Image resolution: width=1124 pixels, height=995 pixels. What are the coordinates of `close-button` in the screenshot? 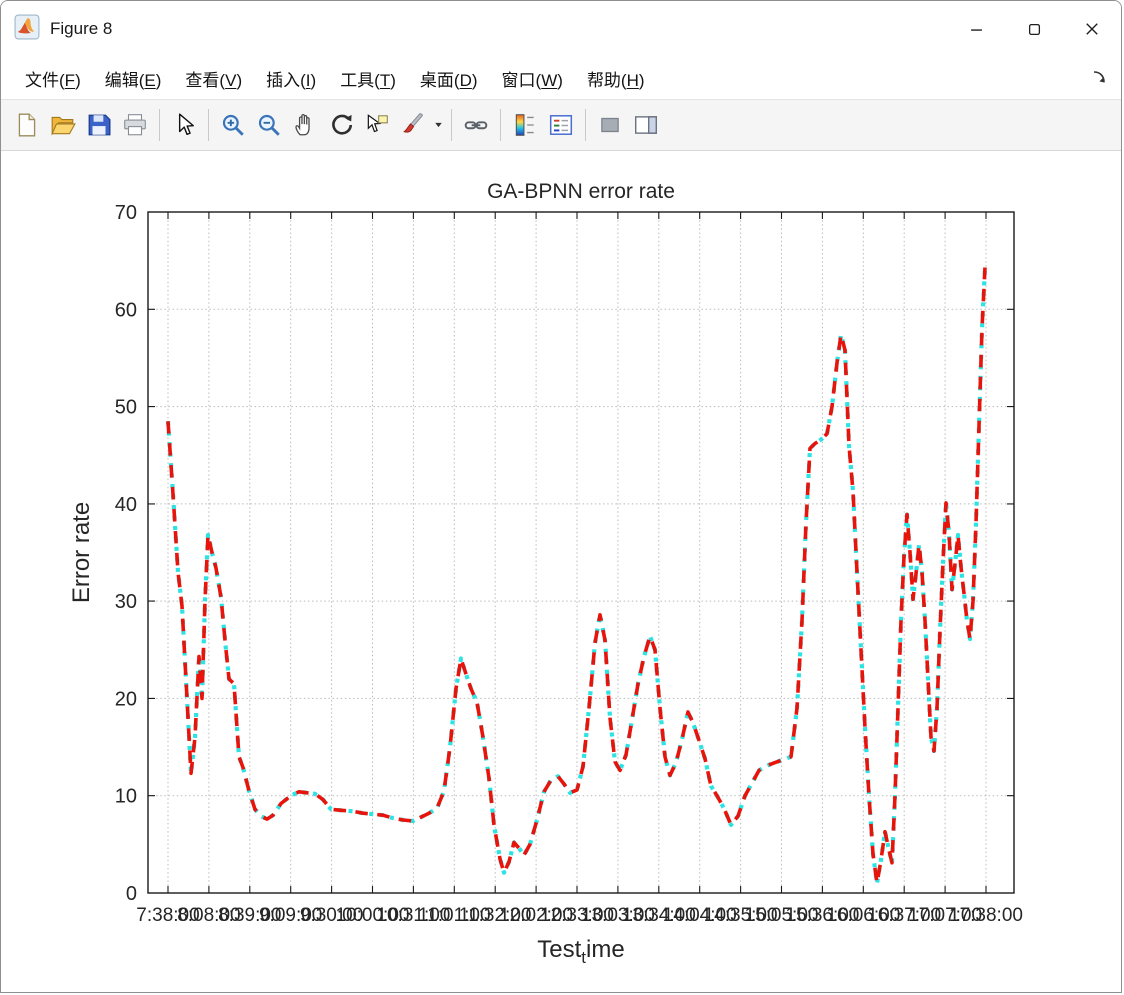 It's located at (1092, 29).